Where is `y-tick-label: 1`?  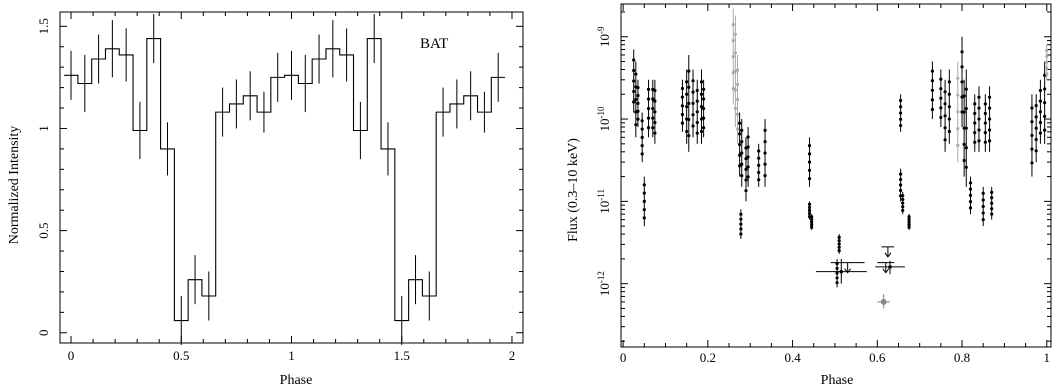 y-tick-label: 1 is located at coordinates (43, 128).